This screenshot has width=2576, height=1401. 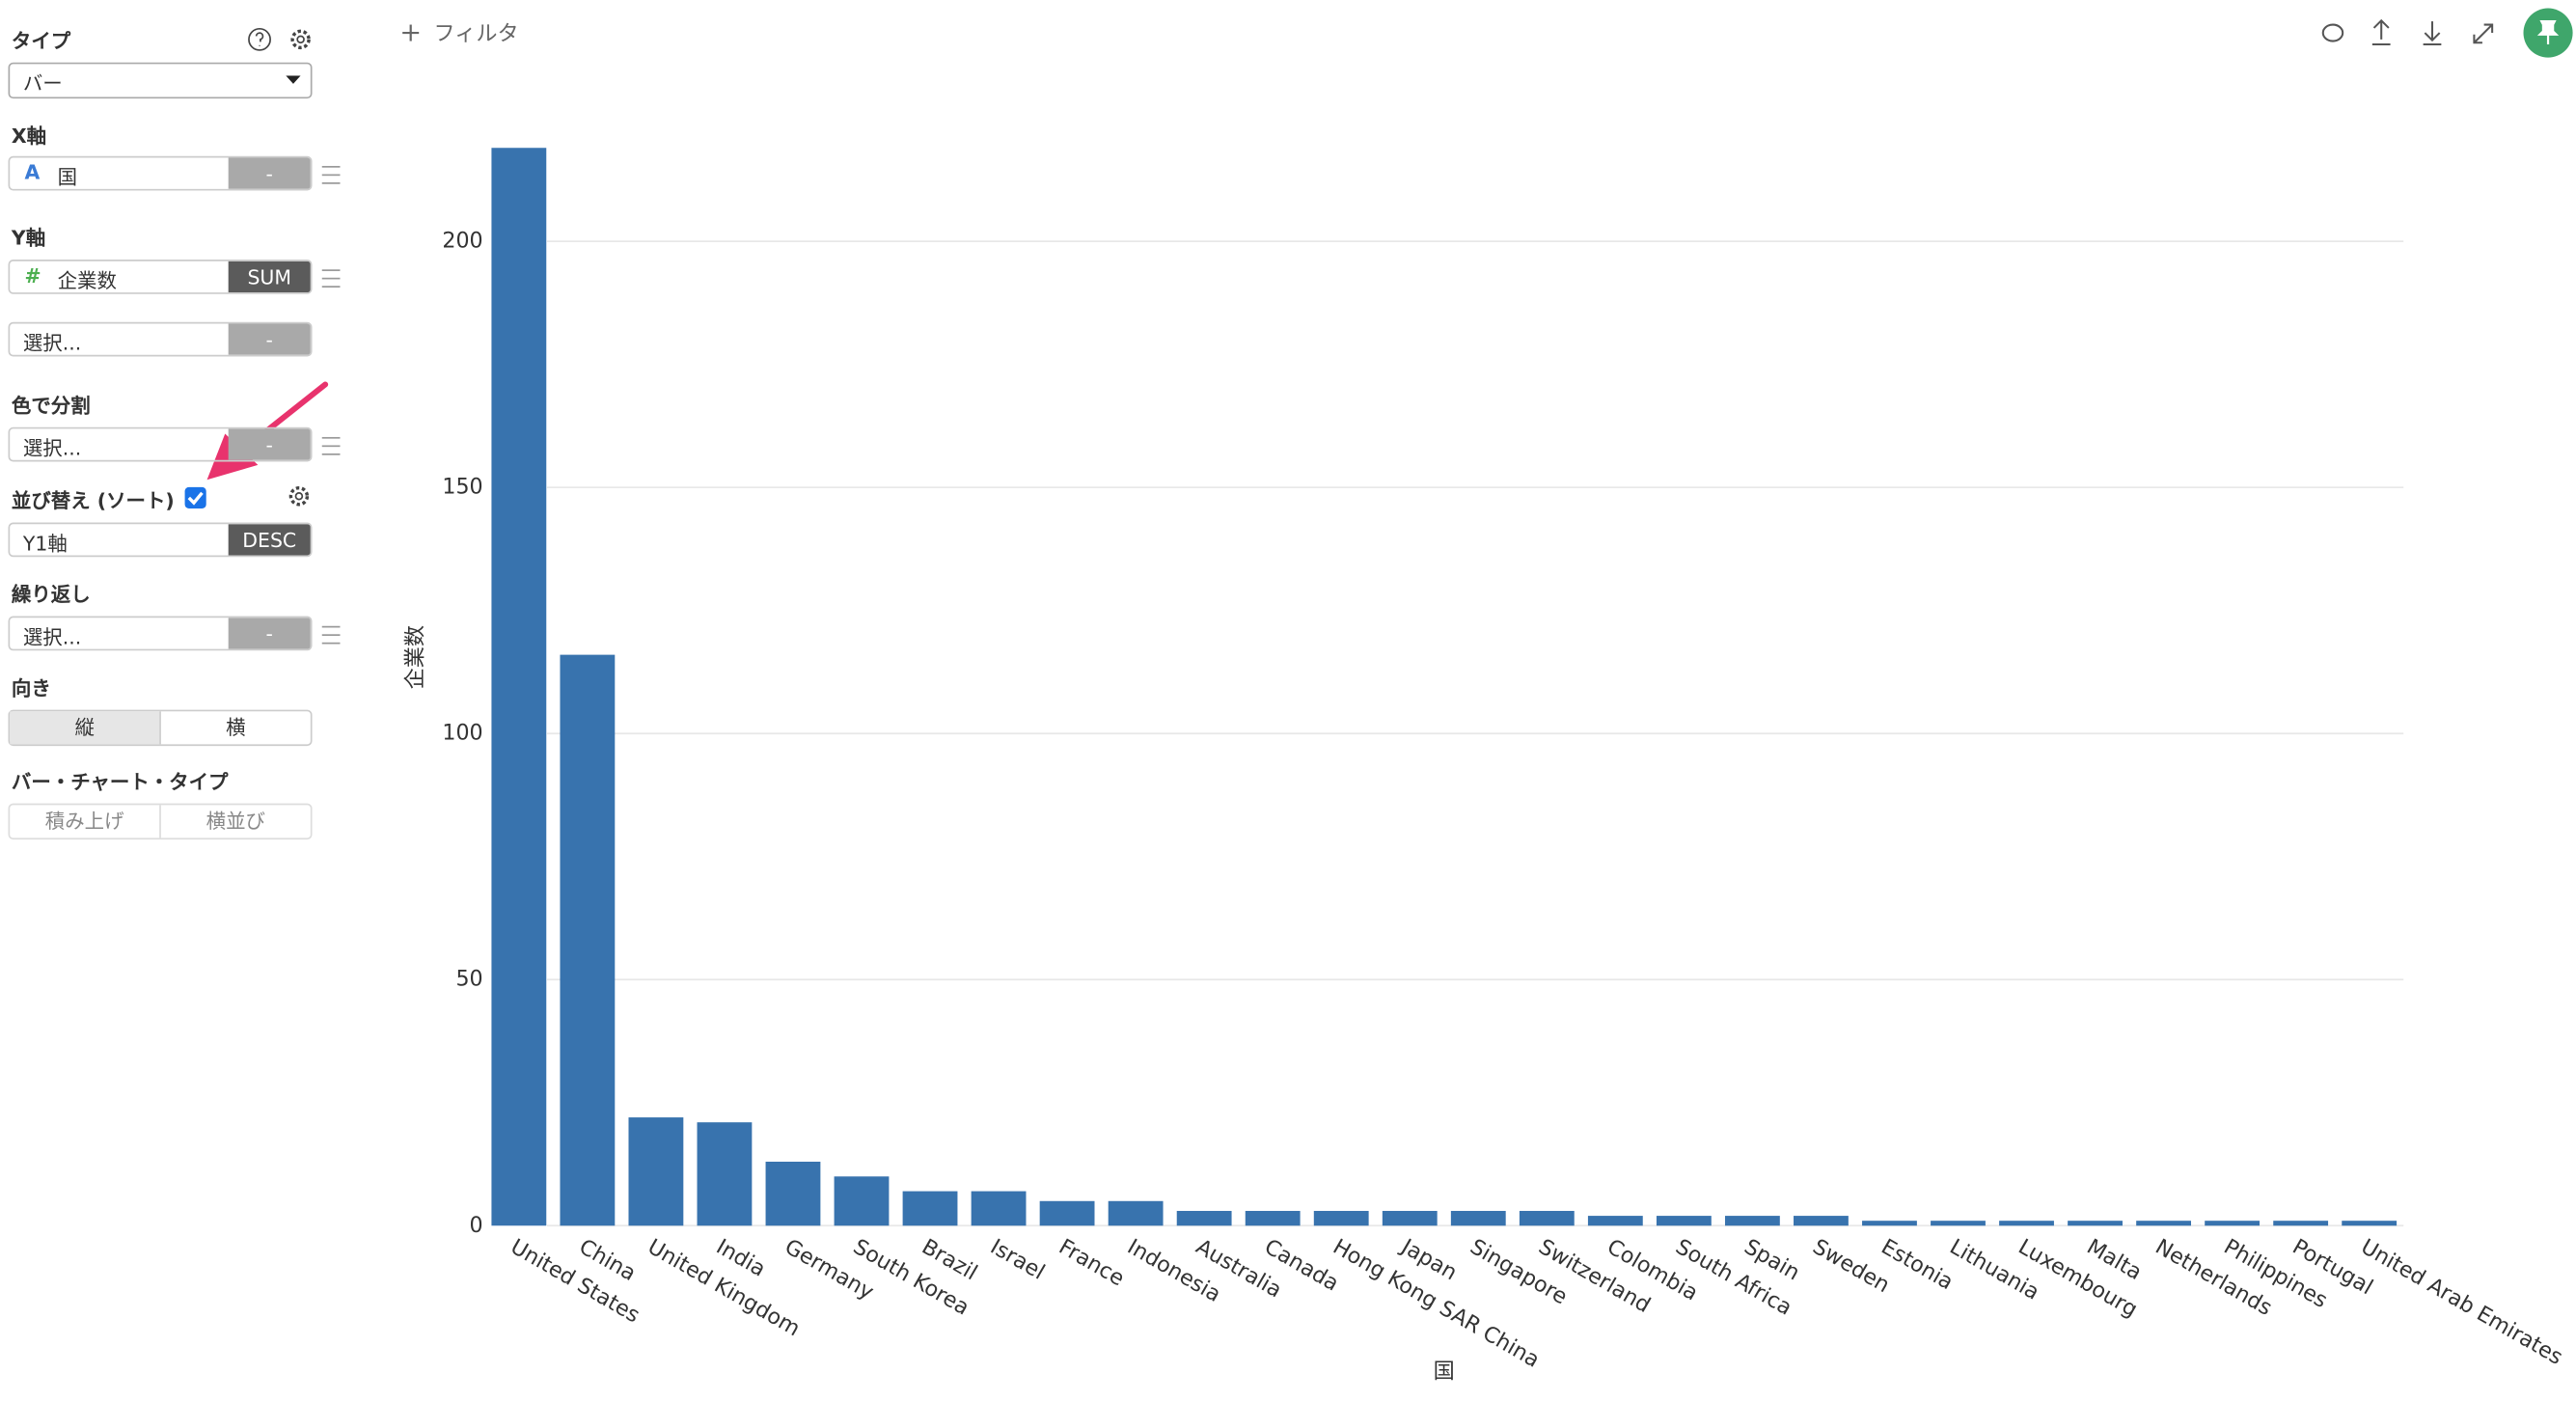 What do you see at coordinates (331, 174) in the screenshot?
I see `x-menu` at bounding box center [331, 174].